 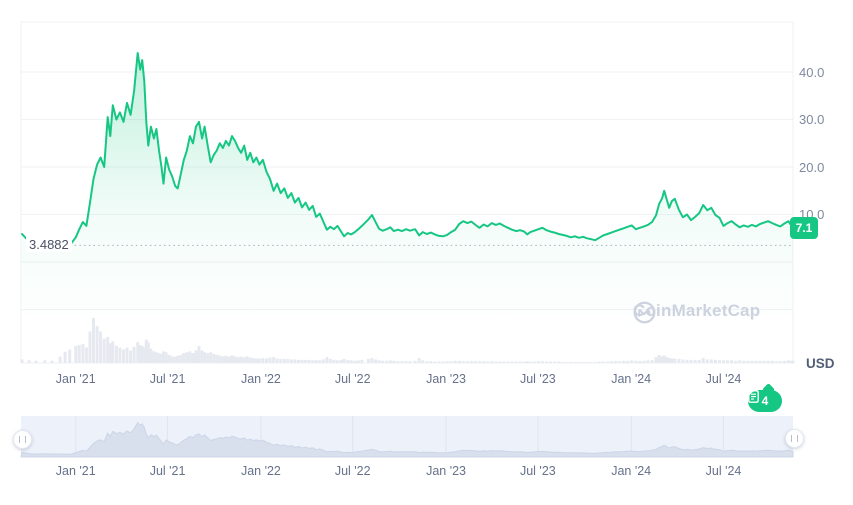 I want to click on brush-axis-label: Jul '23, so click(x=537, y=471).